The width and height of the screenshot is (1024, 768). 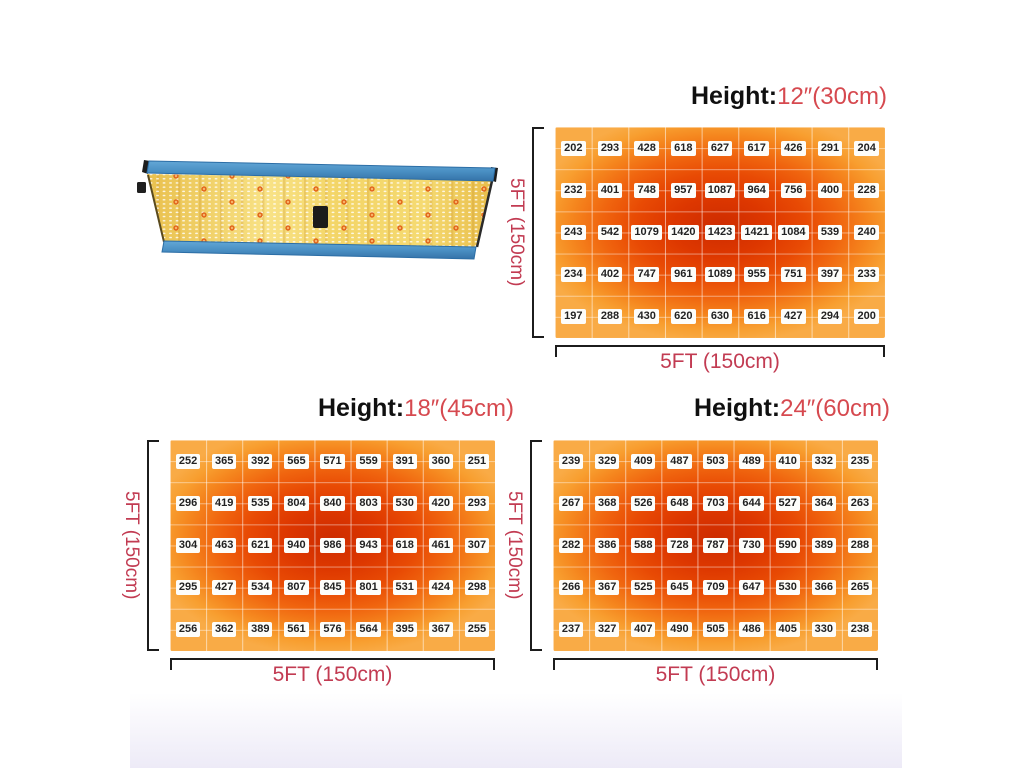 I want to click on ppfd-cell: 332, so click(x=824, y=461).